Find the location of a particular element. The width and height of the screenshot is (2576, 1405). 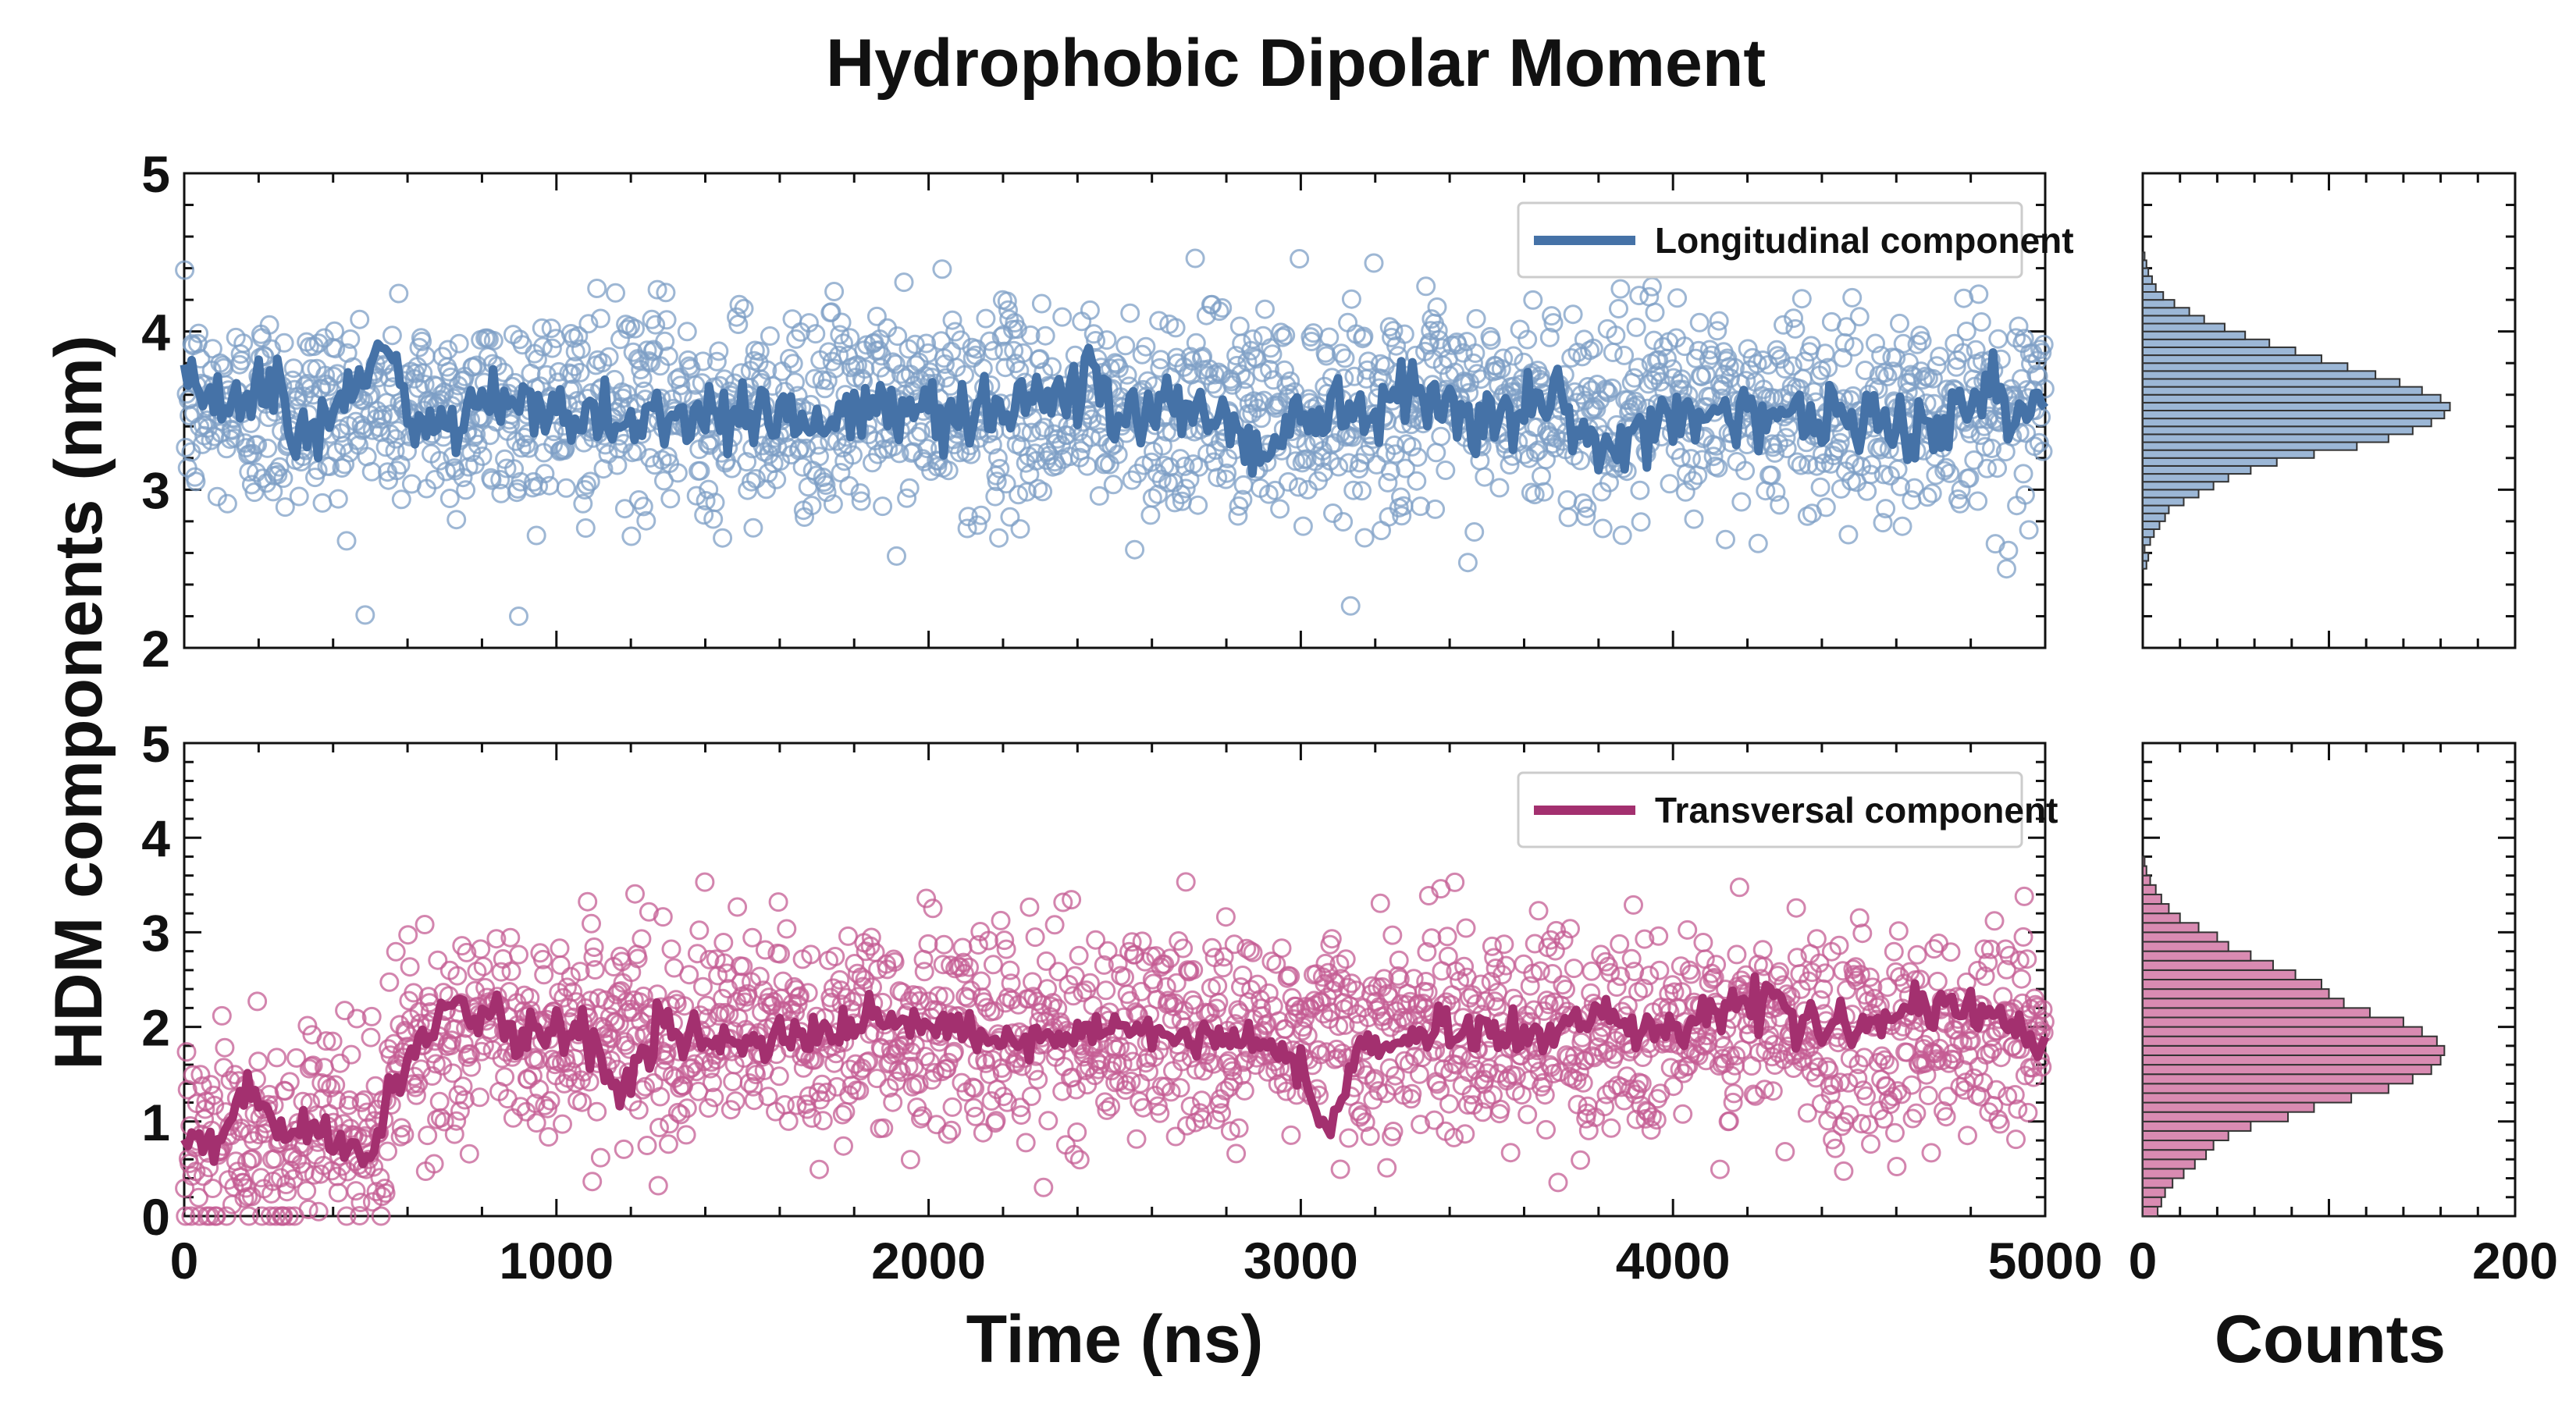

x-axis-label: Time (ns) is located at coordinates (1115, 1340).